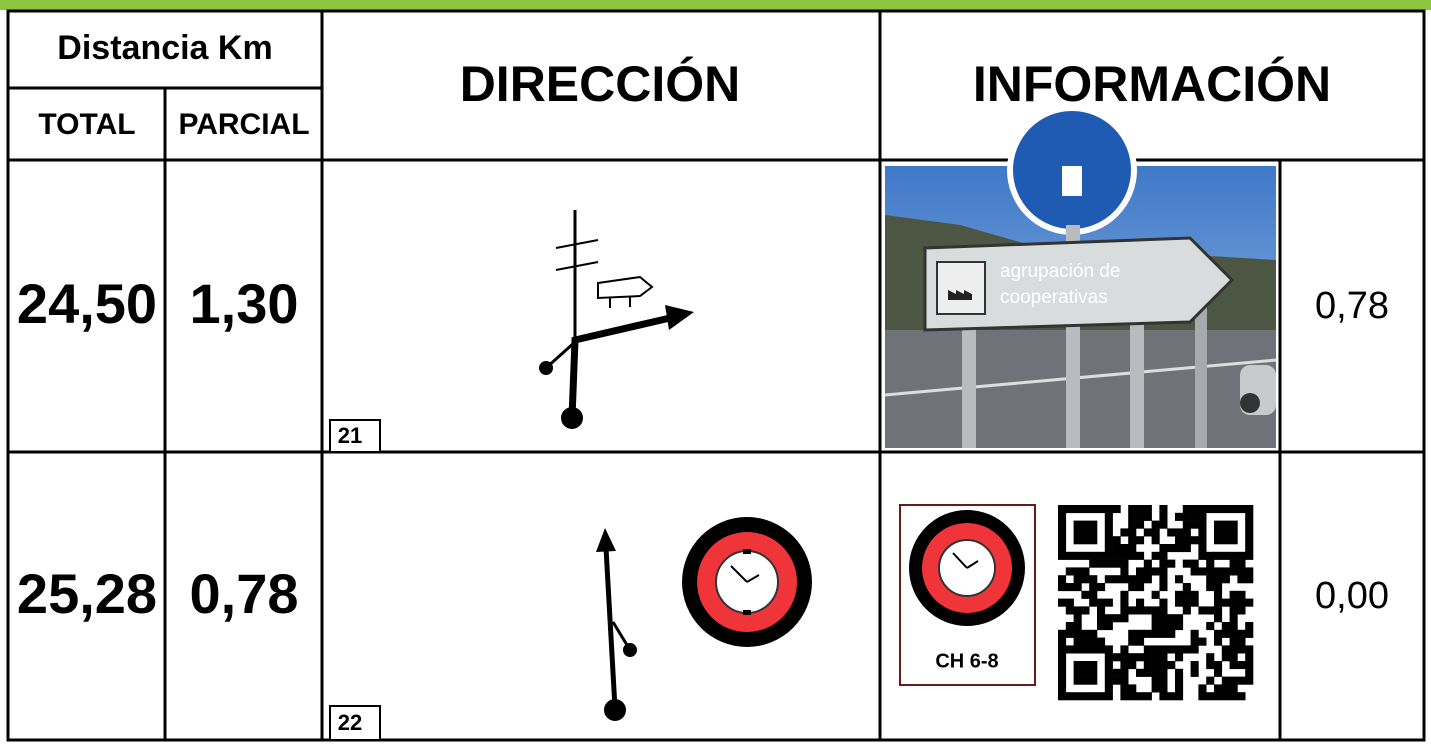 Image resolution: width=1431 pixels, height=747 pixels. I want to click on checkpoint-icon, so click(747, 582).